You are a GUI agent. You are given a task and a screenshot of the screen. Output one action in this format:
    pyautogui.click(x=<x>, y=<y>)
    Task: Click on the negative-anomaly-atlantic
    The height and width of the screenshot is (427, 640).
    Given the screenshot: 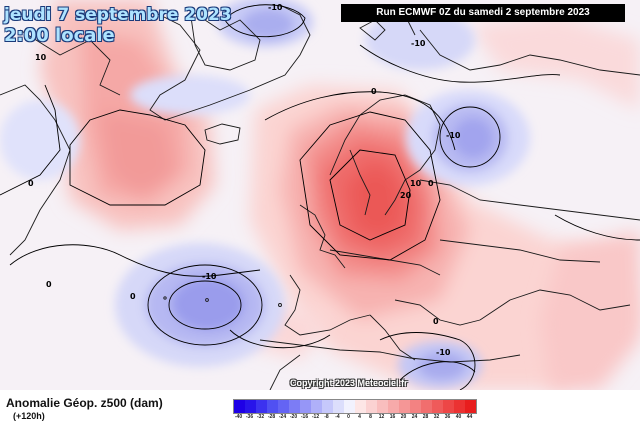 What is the action you would take?
    pyautogui.click(x=200, y=305)
    